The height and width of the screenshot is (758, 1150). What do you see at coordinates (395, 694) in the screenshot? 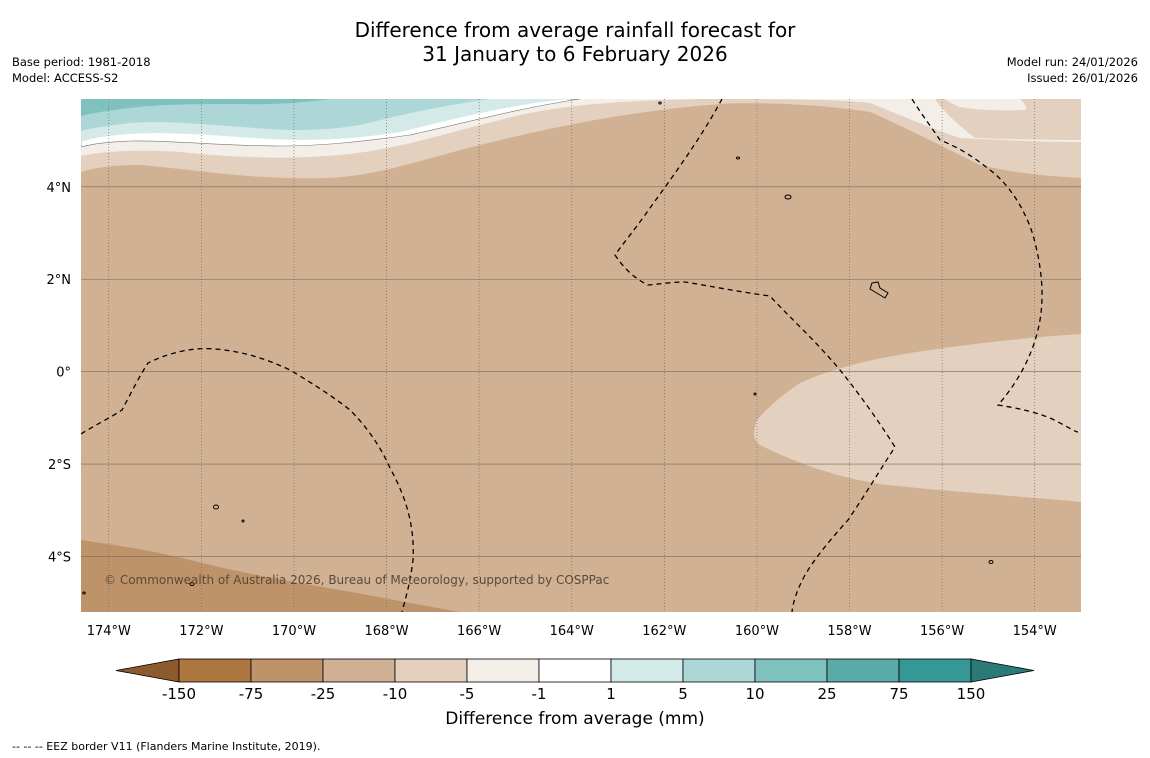
I see `colorbar-tick-label: -10` at bounding box center [395, 694].